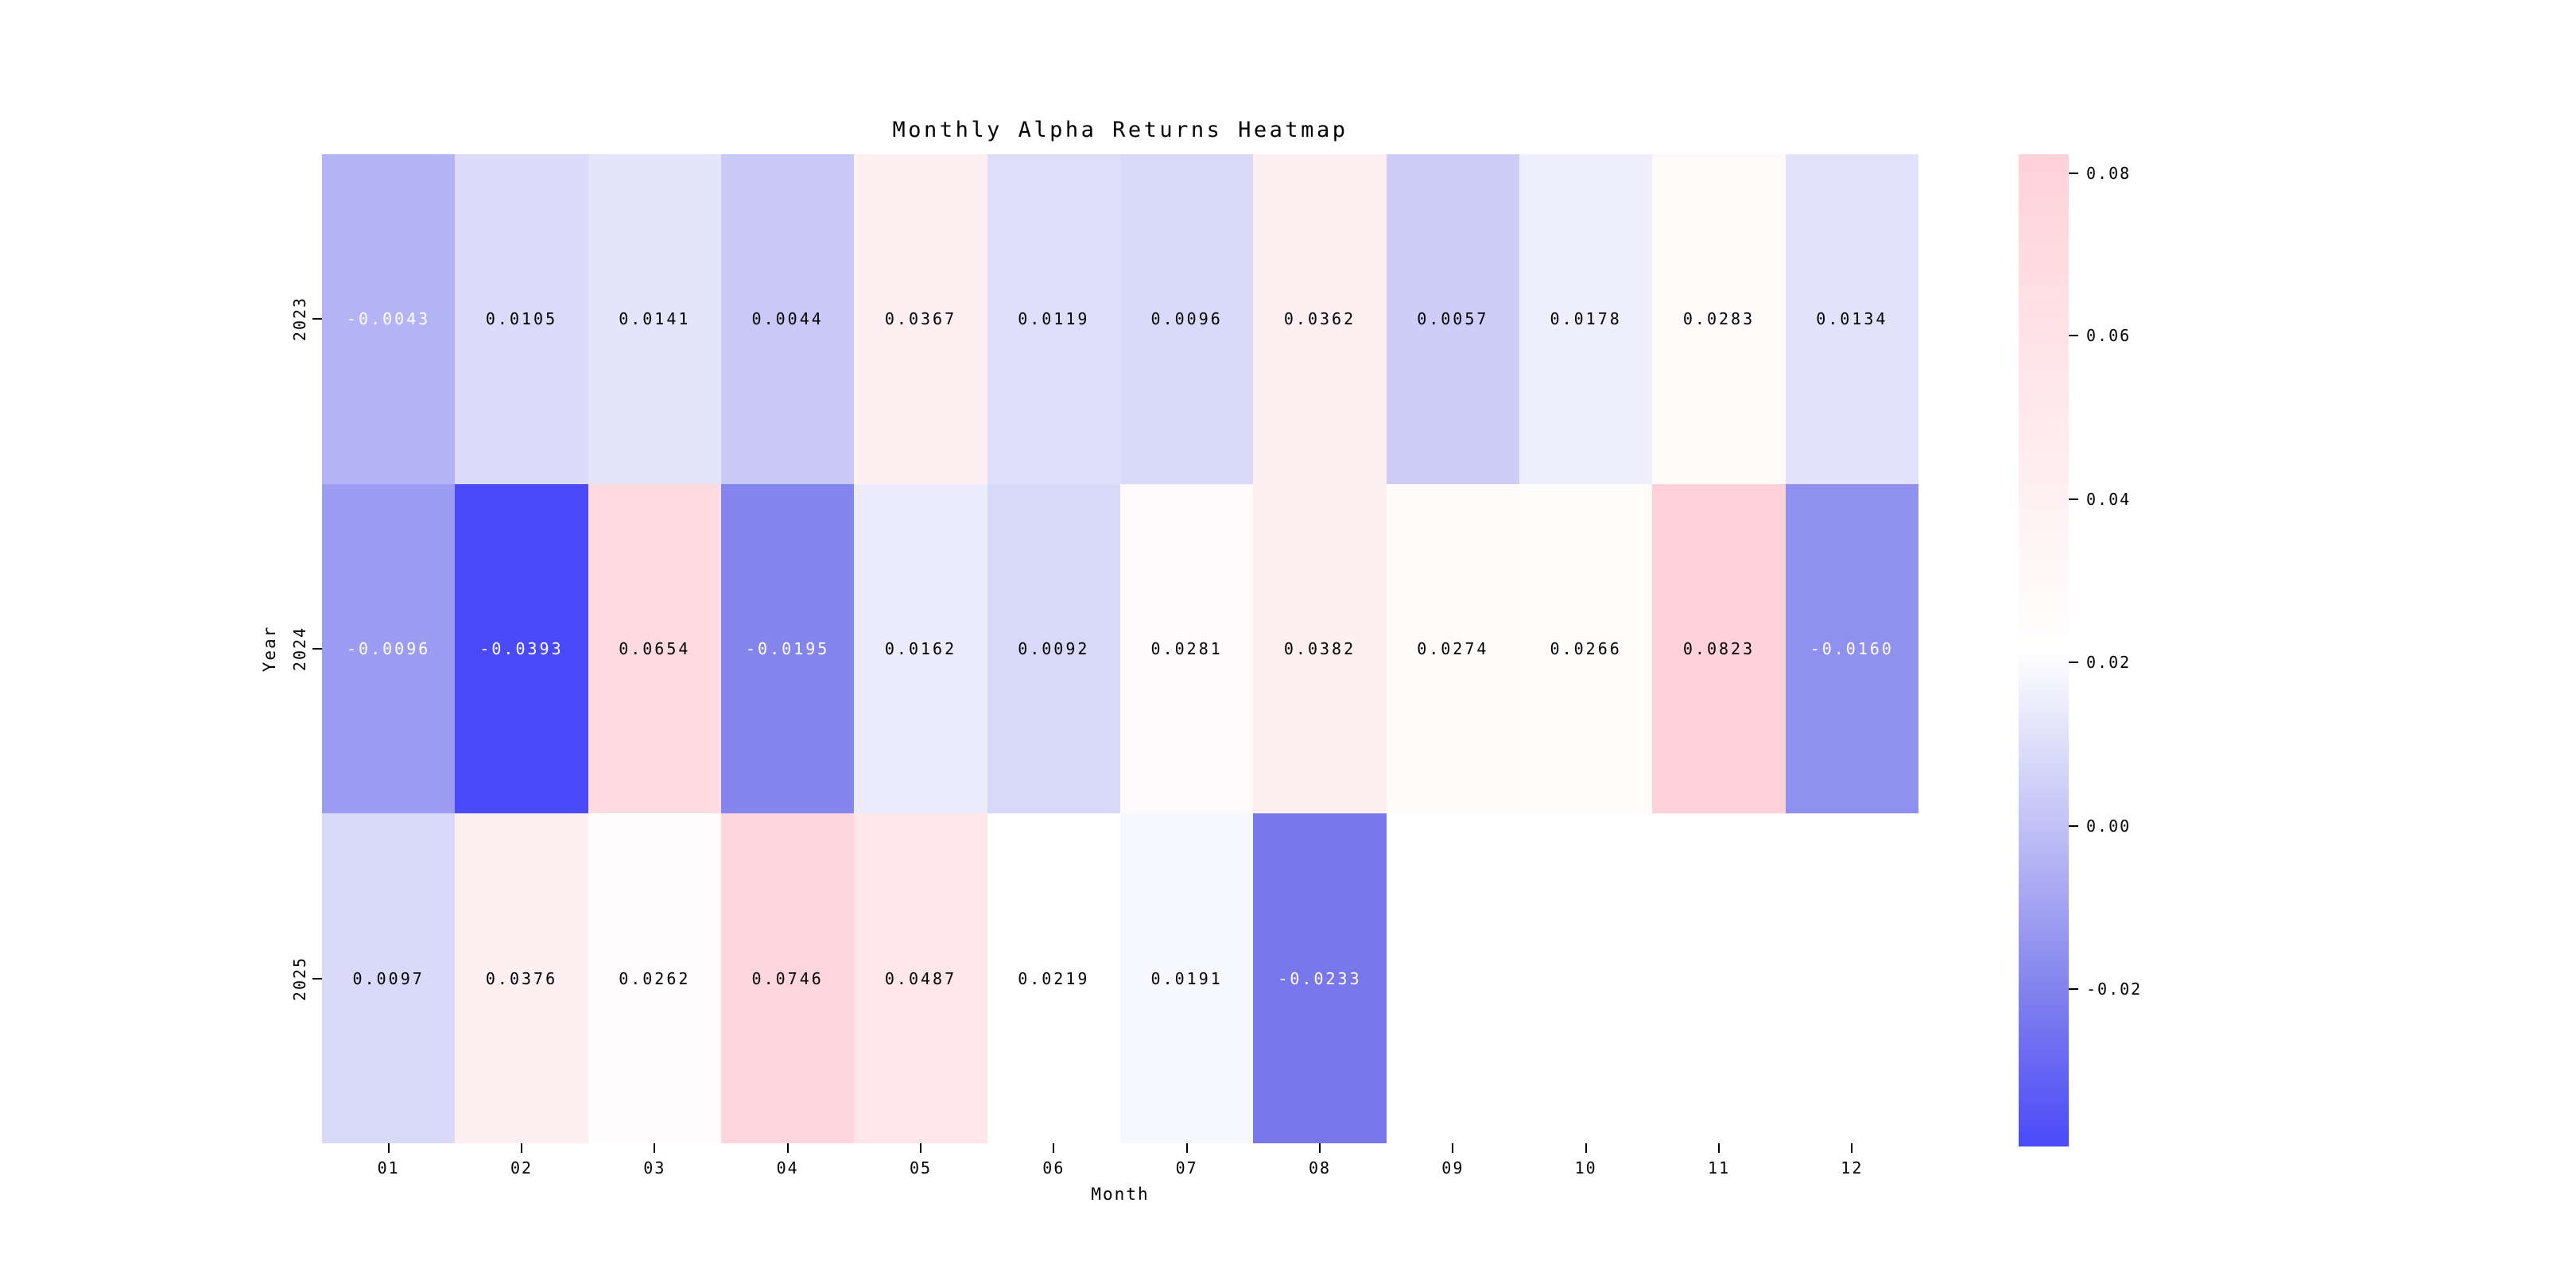  What do you see at coordinates (300, 978) in the screenshot?
I see `y-tick-label-2025: 2025` at bounding box center [300, 978].